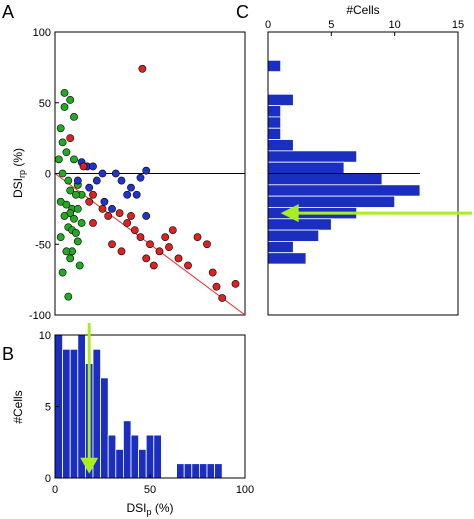  I want to click on panel-c-xtick-label: 10, so click(395, 25).